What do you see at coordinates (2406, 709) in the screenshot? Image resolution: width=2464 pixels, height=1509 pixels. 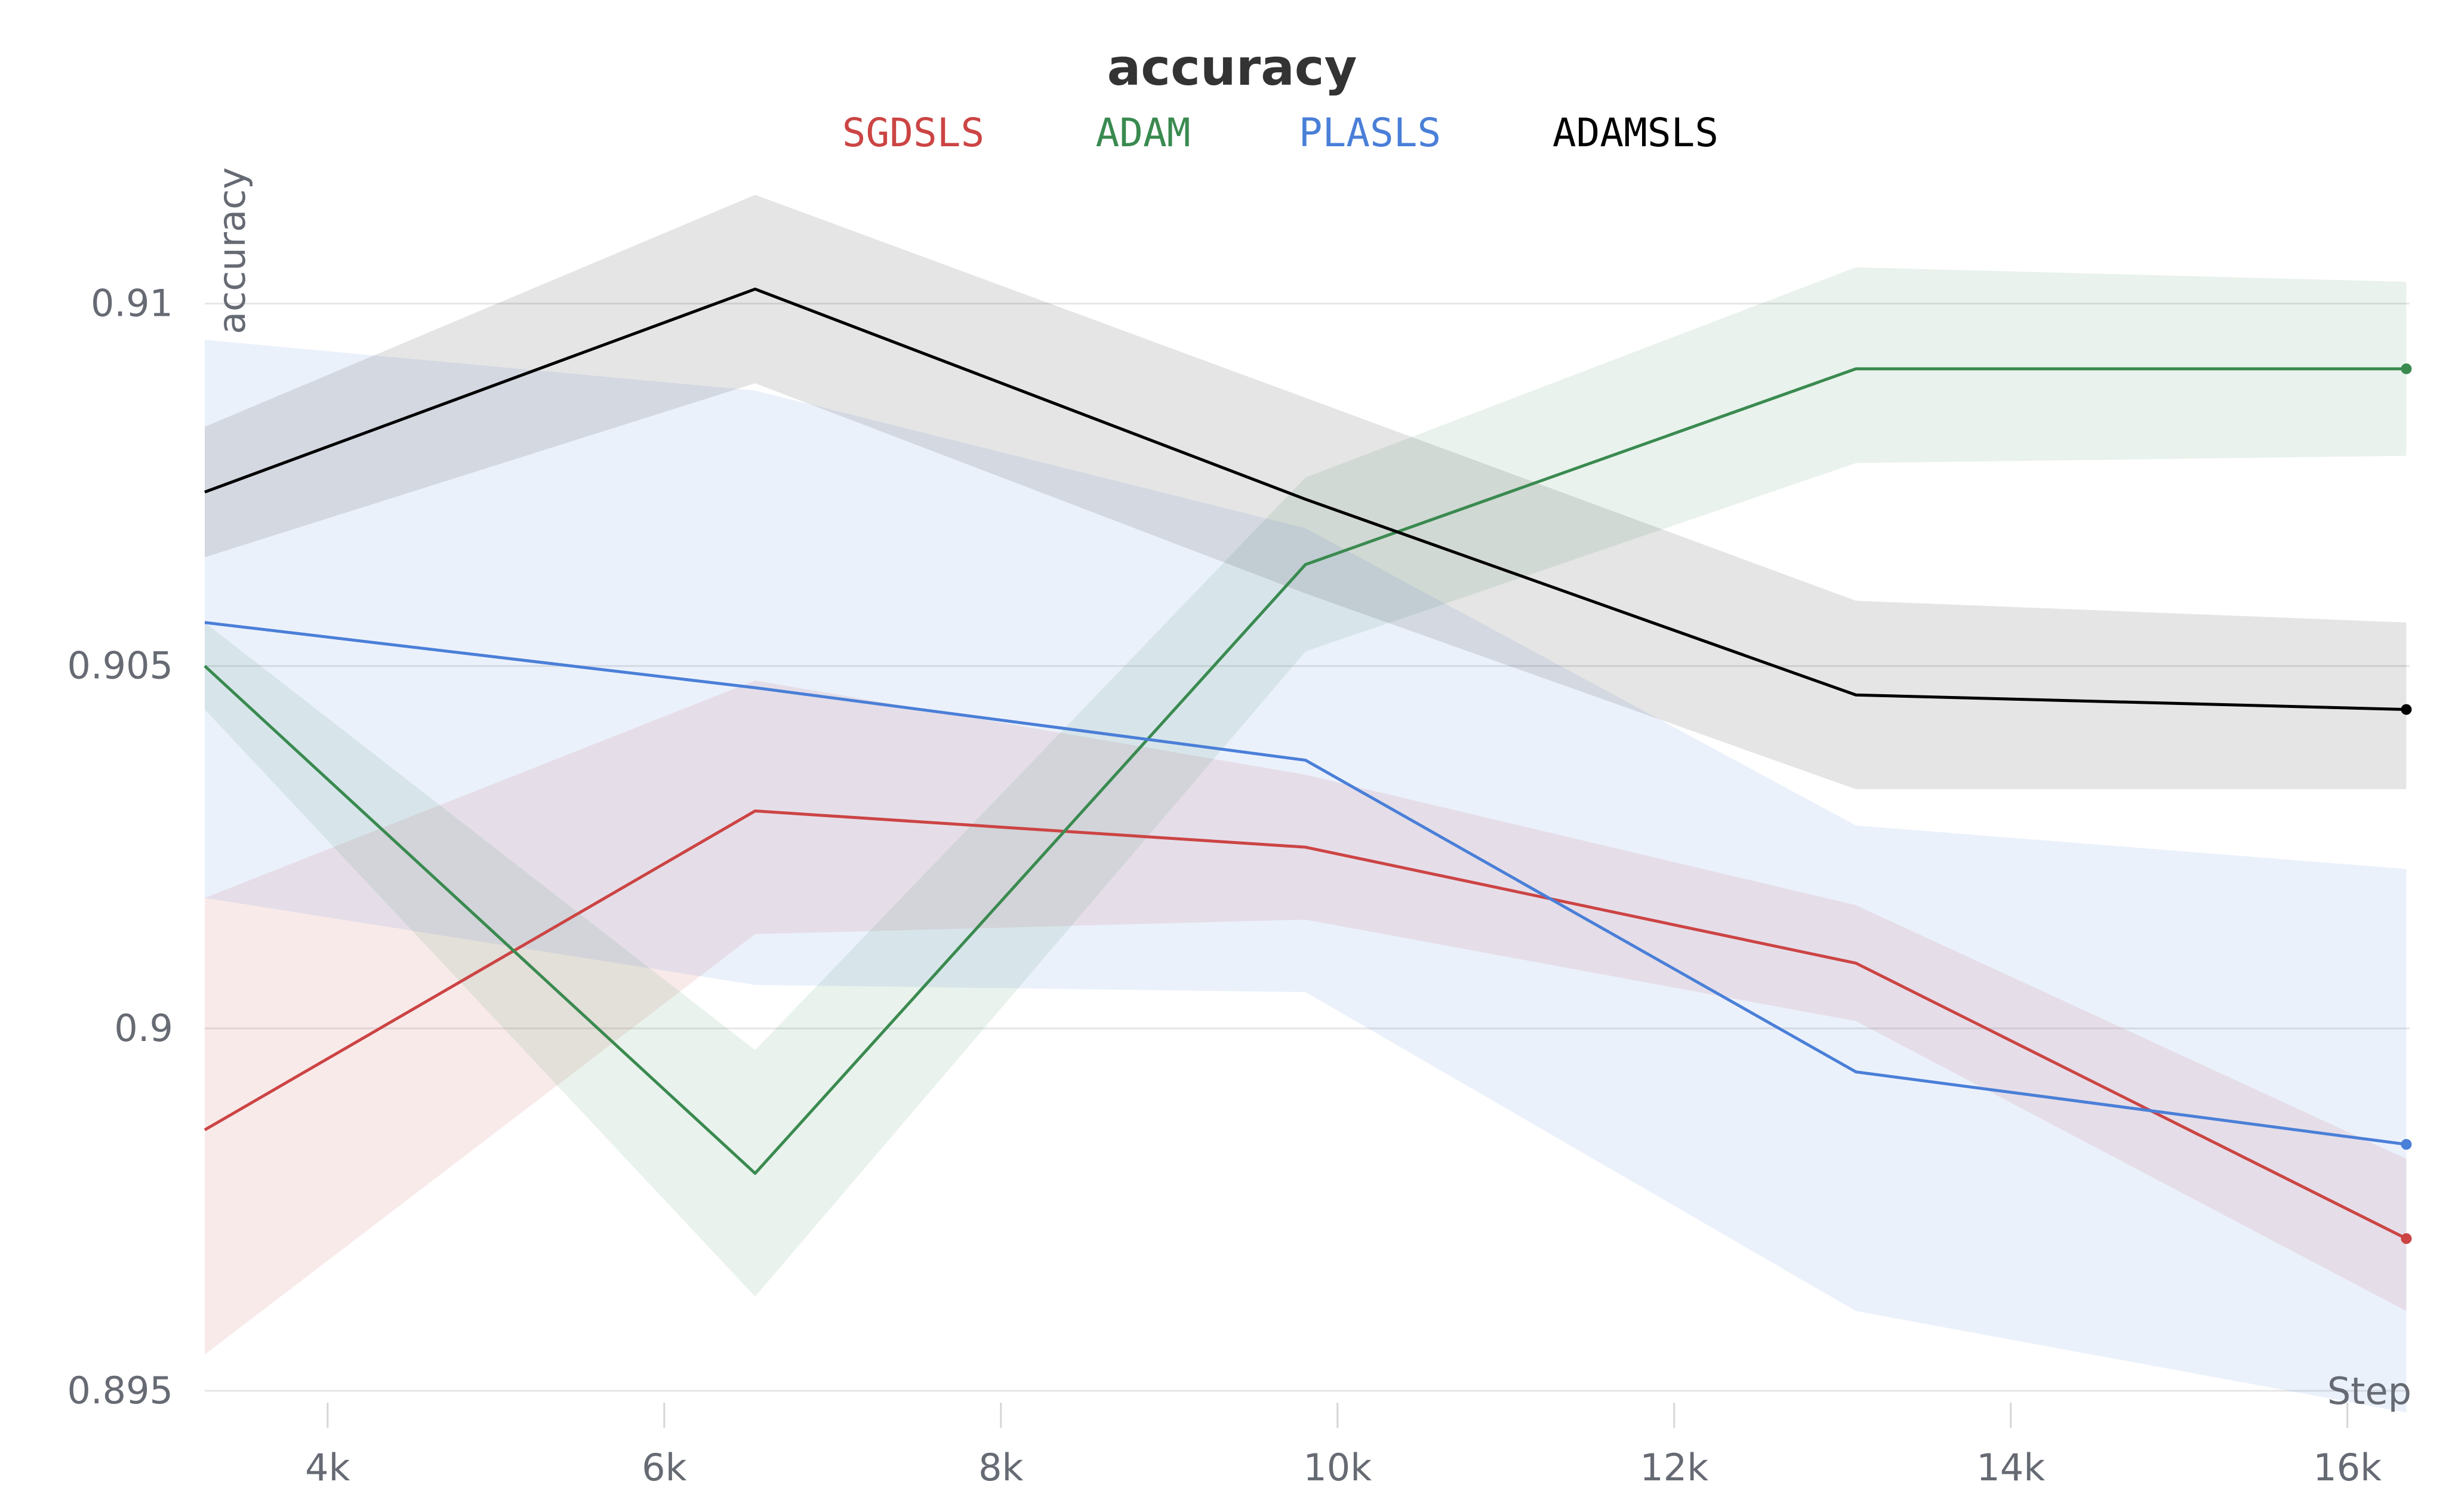 I see `end-point-adamsls` at bounding box center [2406, 709].